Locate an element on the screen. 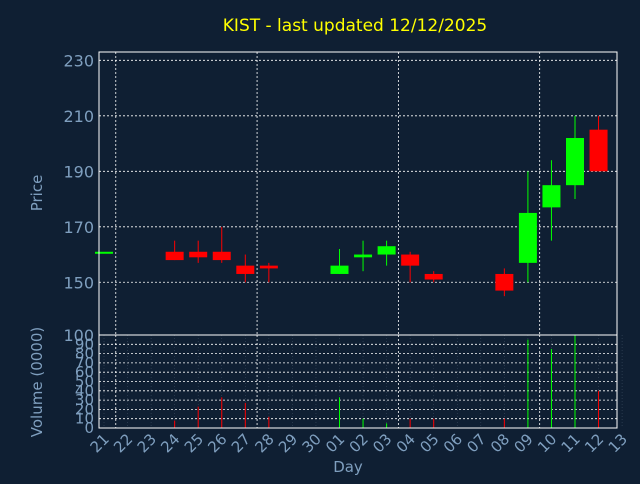  day-tick-label: 27 is located at coordinates (241, 443).